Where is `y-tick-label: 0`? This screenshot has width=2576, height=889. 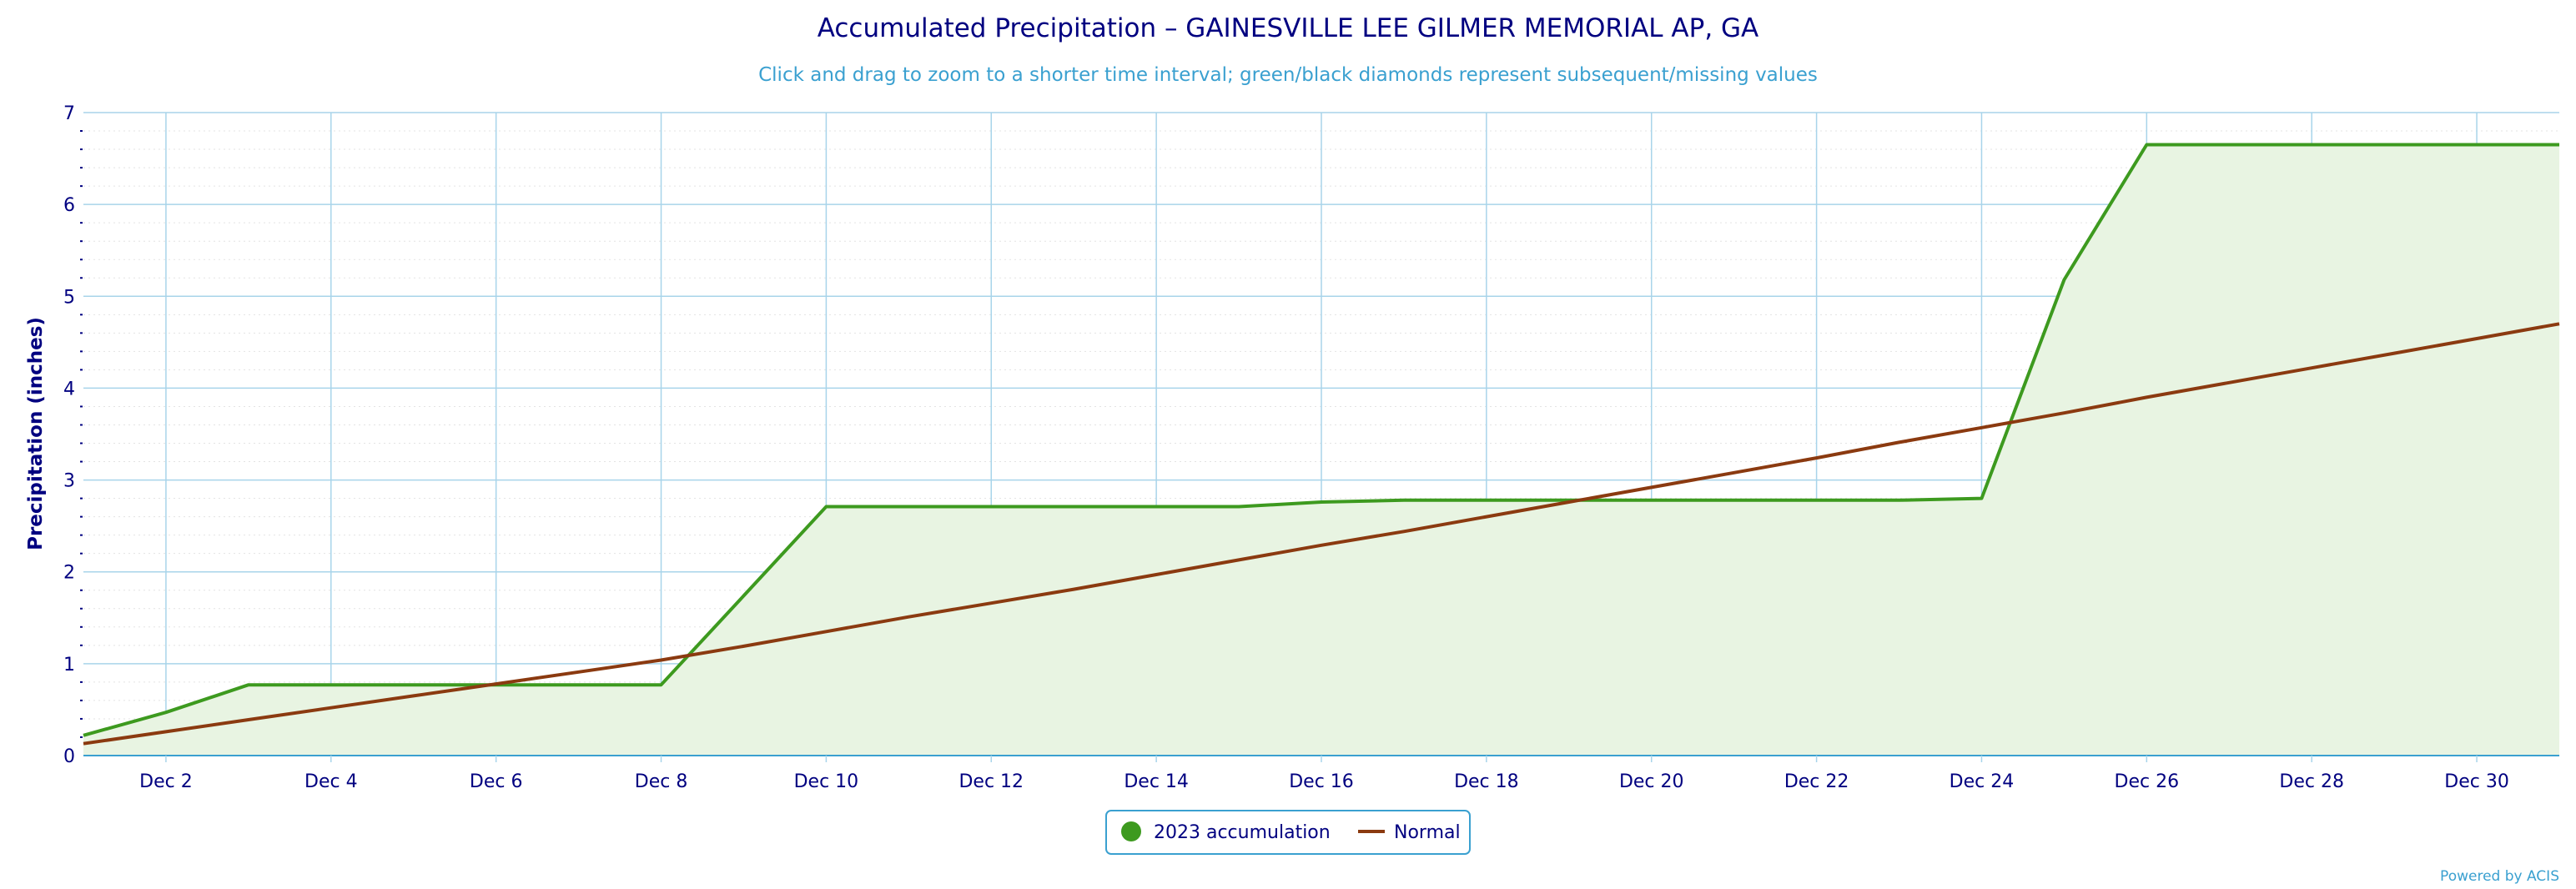 y-tick-label: 0 is located at coordinates (69, 756).